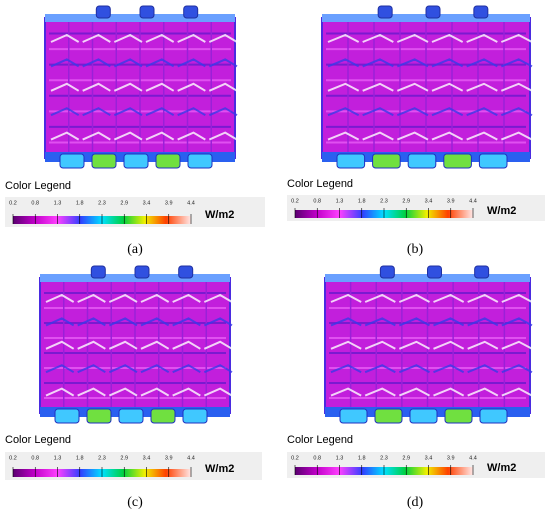 This screenshot has height=514, width=550. I want to click on caption: (b), so click(415, 249).